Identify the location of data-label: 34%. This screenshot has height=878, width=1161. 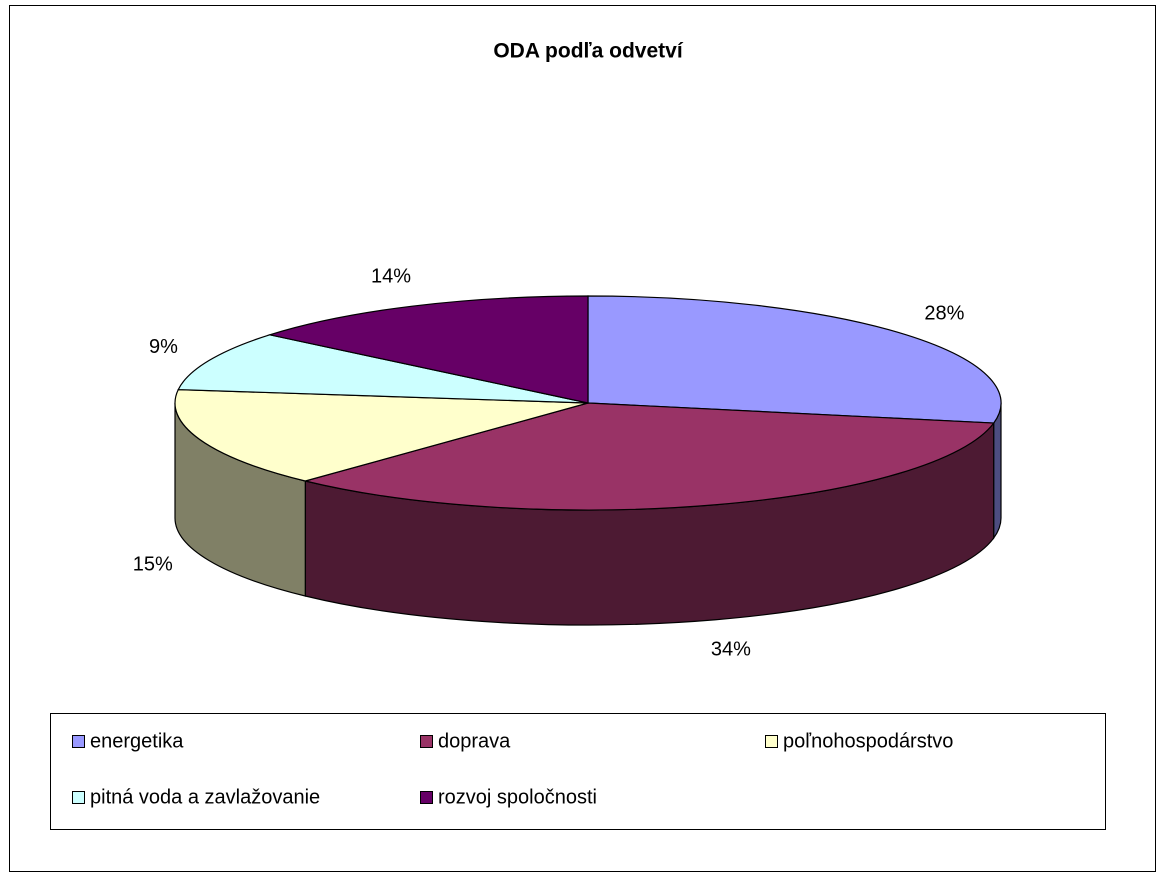
(731, 650).